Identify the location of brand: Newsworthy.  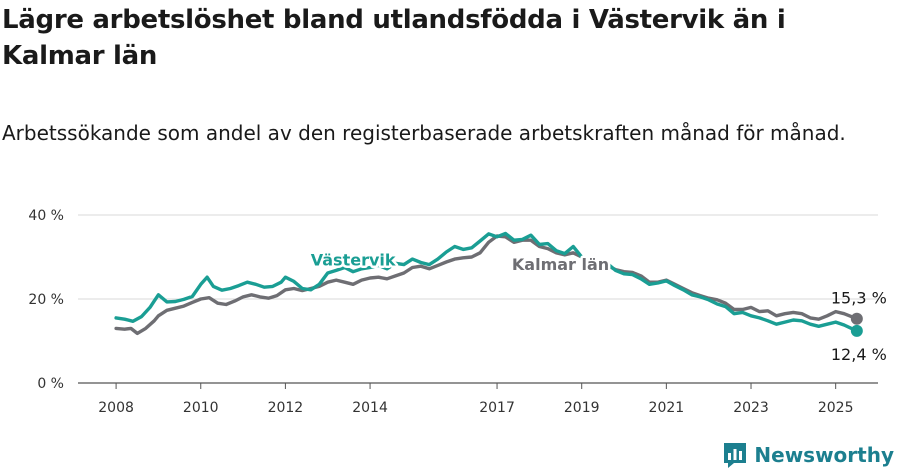
(808, 455).